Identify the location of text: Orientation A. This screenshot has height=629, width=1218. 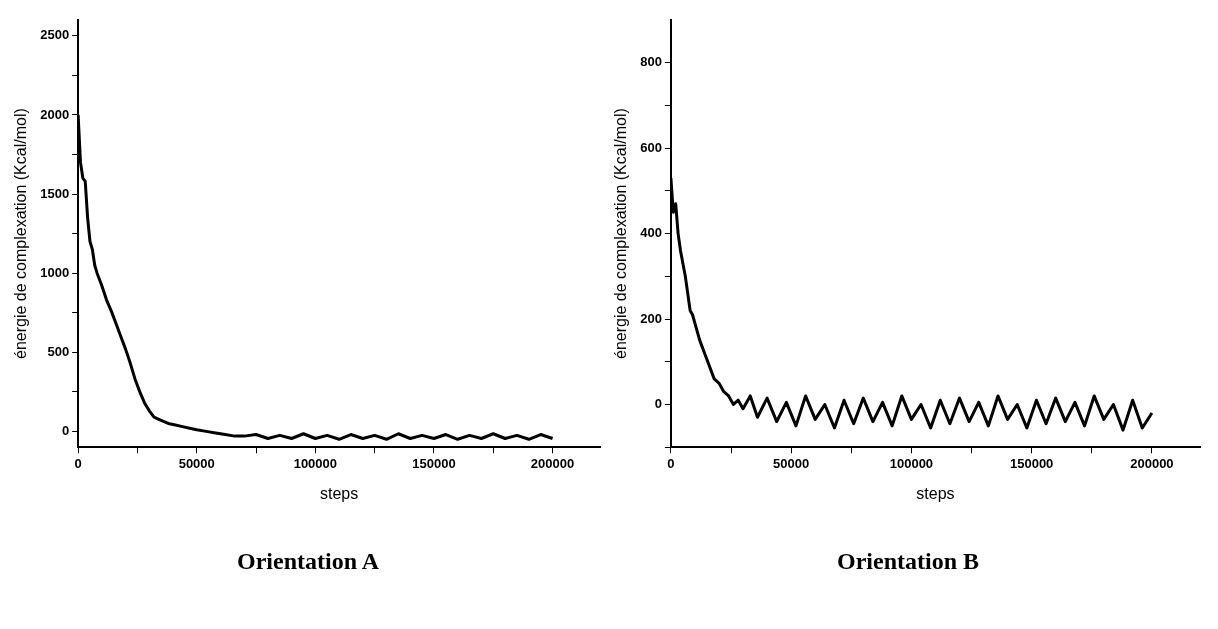
(308, 561).